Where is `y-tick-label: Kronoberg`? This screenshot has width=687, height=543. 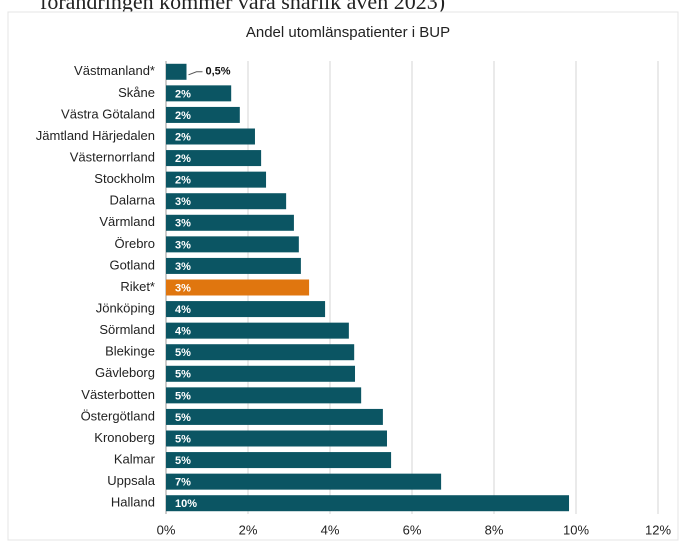 y-tick-label: Kronoberg is located at coordinates (124, 437).